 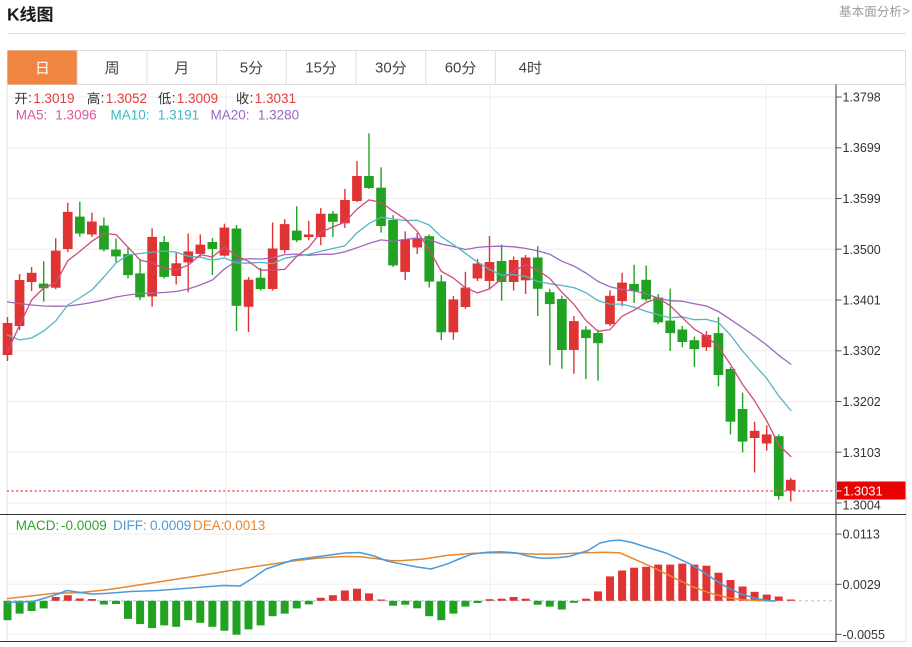 What do you see at coordinates (864, 635) in the screenshot?
I see `svg-text: -0.0055` at bounding box center [864, 635].